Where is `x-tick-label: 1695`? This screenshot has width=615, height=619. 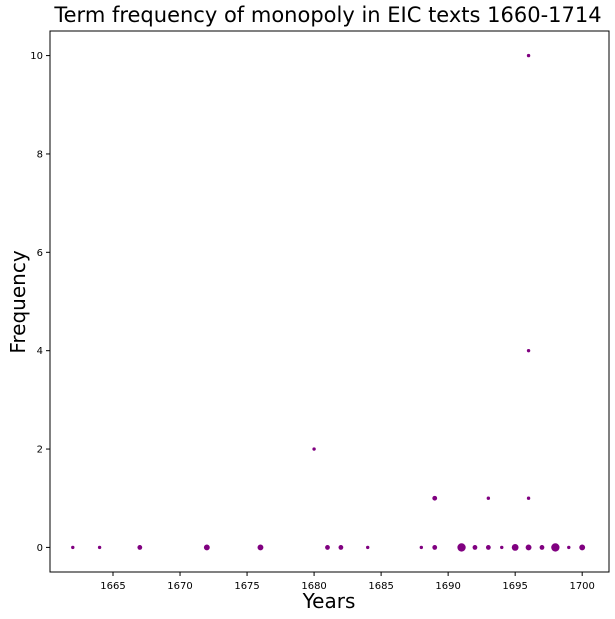
x-tick-label: 1695 is located at coordinates (514, 586).